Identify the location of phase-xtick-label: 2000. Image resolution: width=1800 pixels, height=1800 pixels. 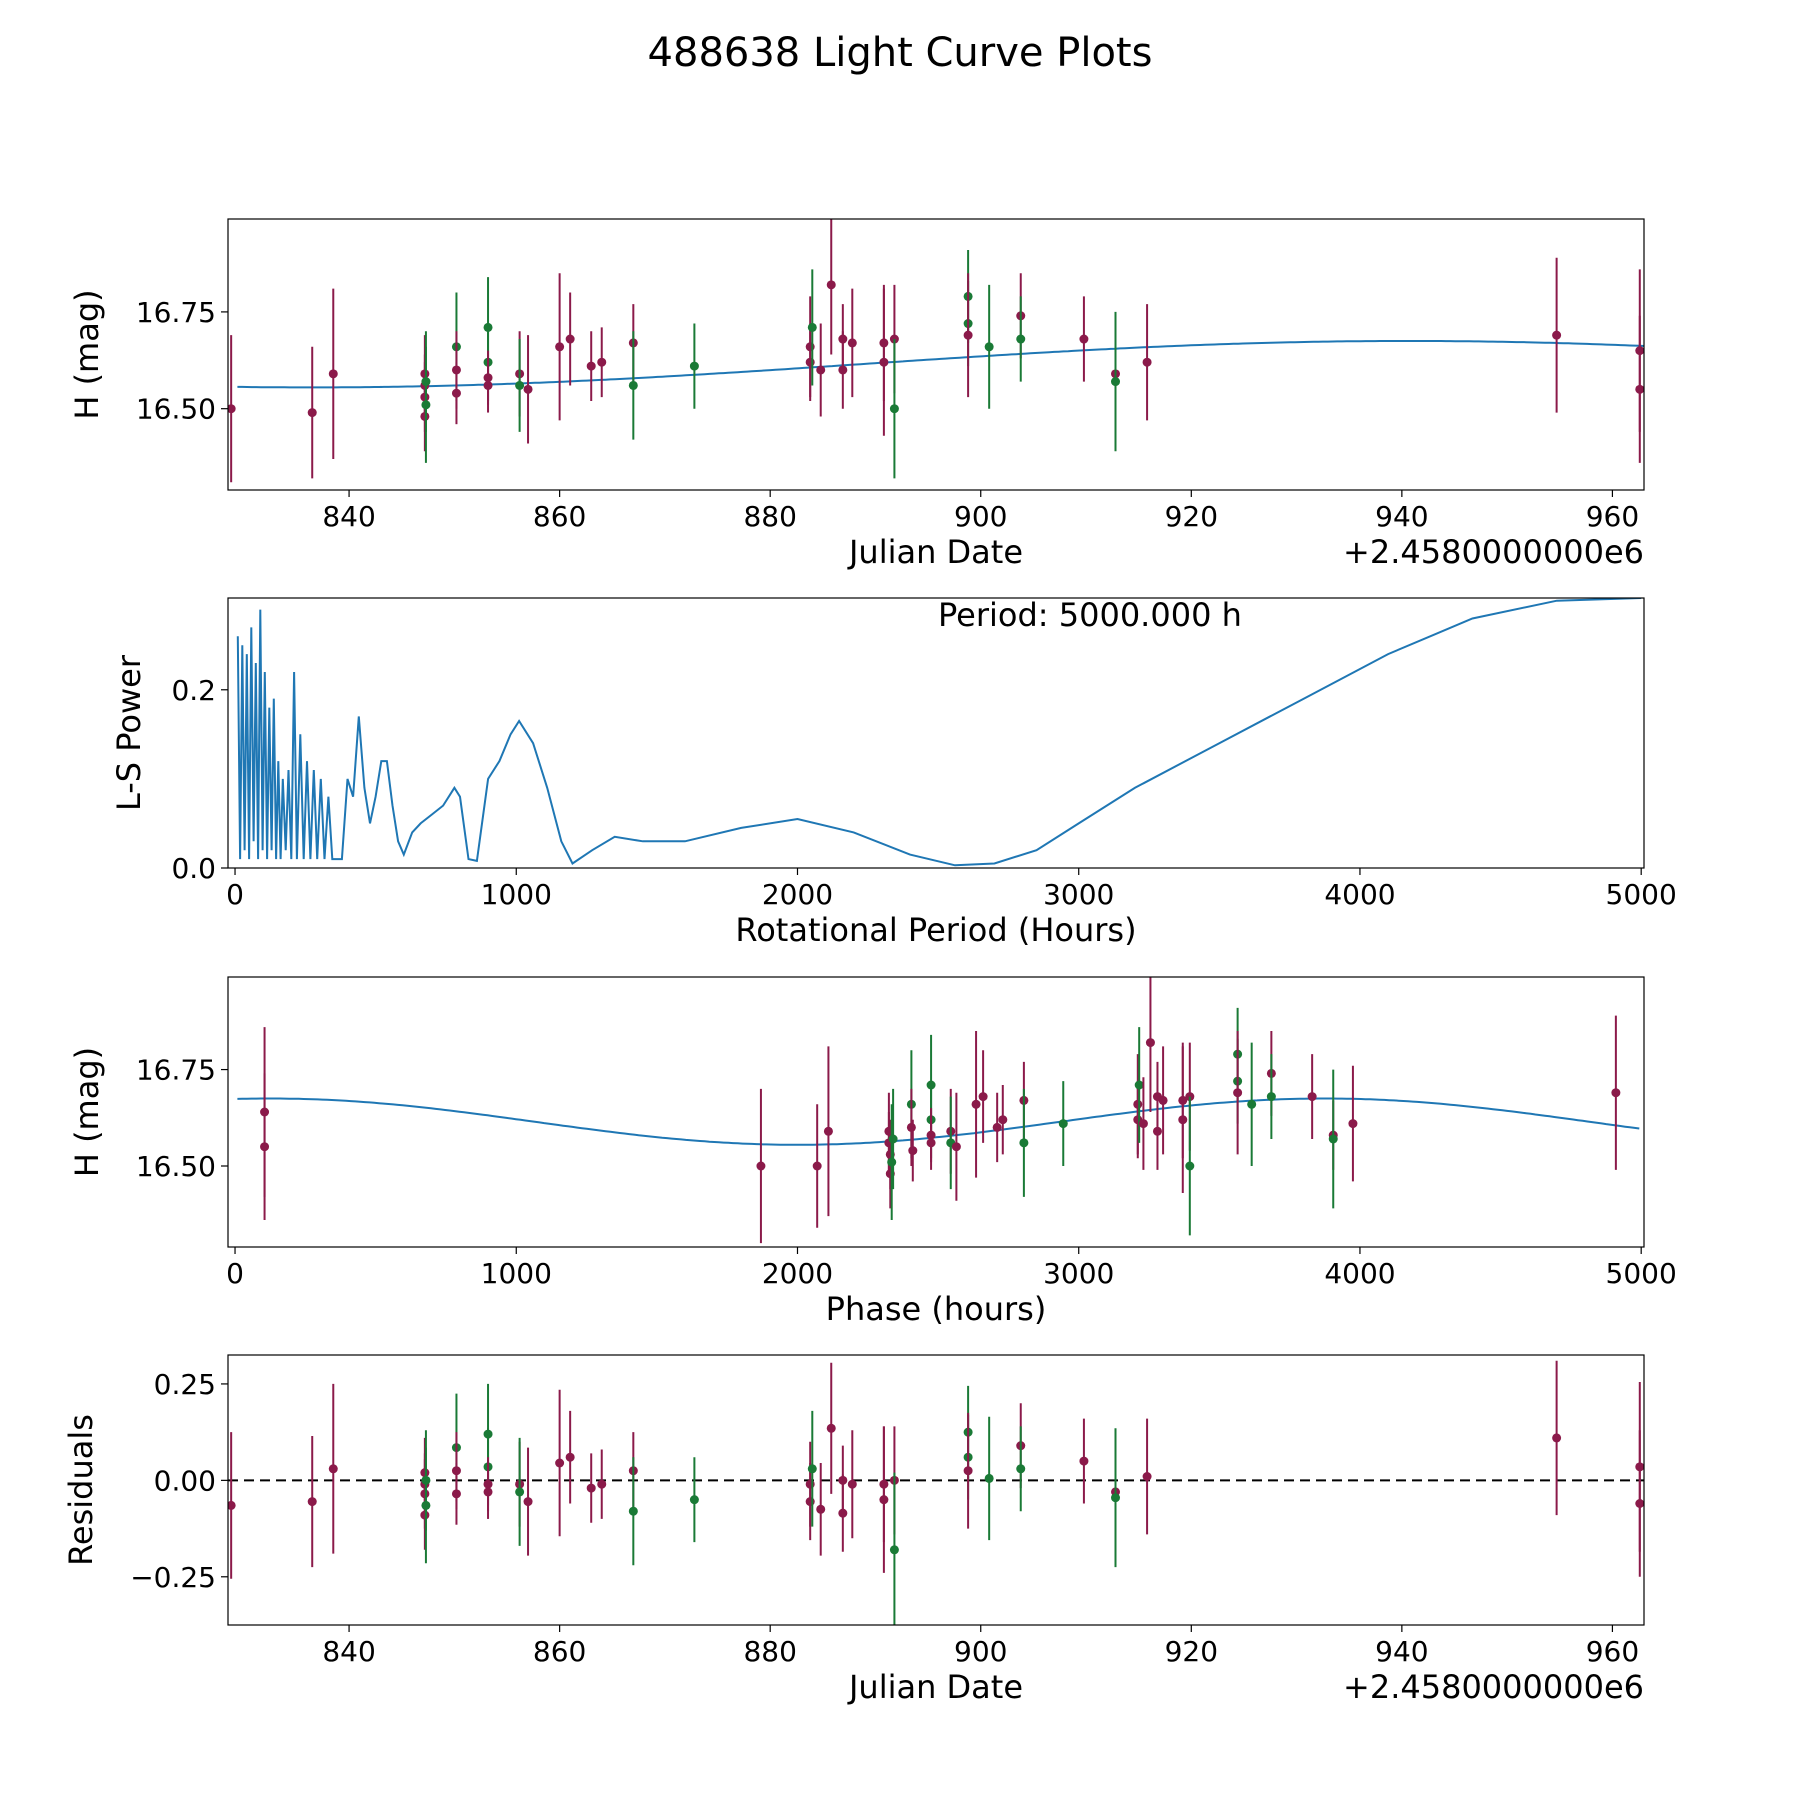
(797, 1273).